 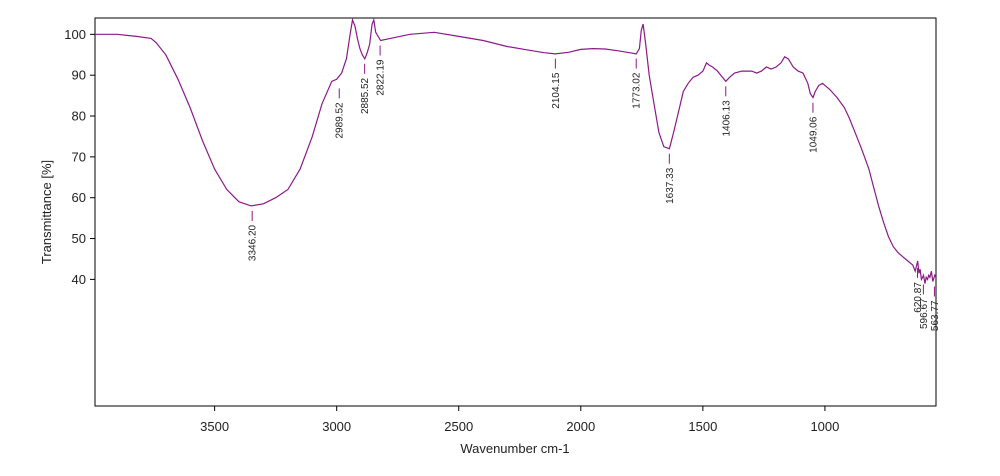 I want to click on x-tick-label: 3500, so click(x=214, y=426).